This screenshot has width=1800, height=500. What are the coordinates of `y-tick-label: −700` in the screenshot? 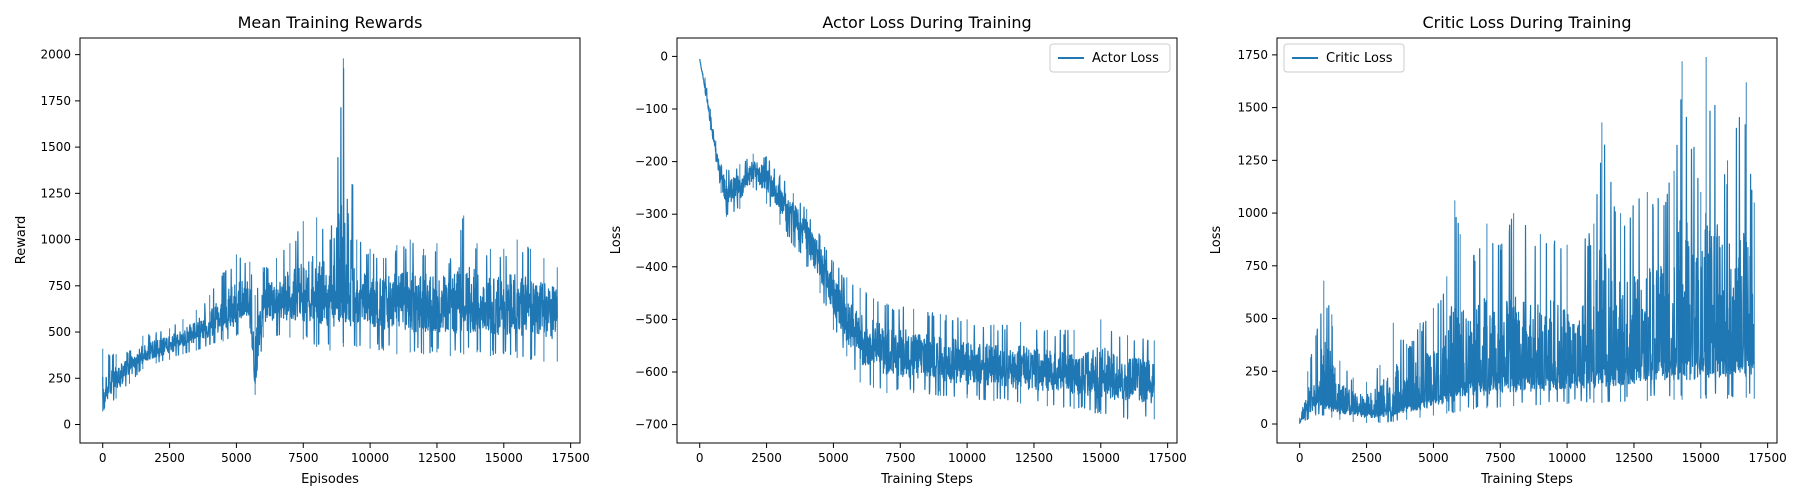 It's located at (651, 425).